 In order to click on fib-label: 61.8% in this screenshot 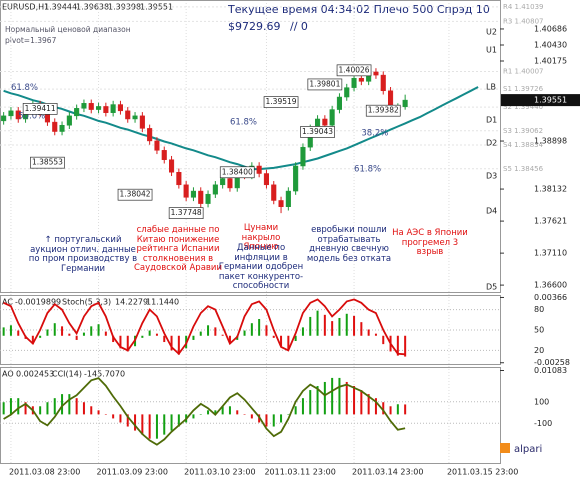, I will do `click(243, 123)`.